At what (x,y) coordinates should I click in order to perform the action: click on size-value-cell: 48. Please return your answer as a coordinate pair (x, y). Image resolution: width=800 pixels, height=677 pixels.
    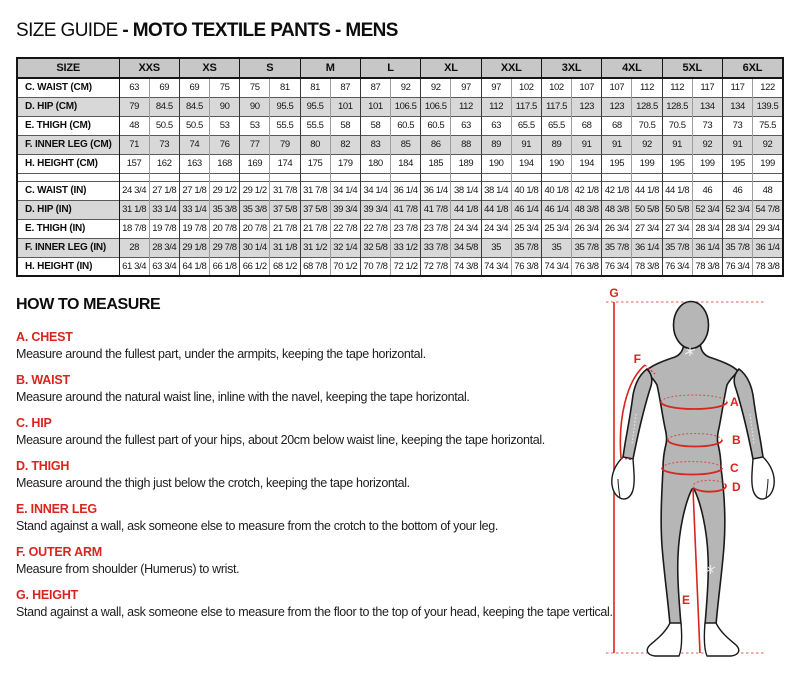
    Looking at the image, I should click on (134, 125).